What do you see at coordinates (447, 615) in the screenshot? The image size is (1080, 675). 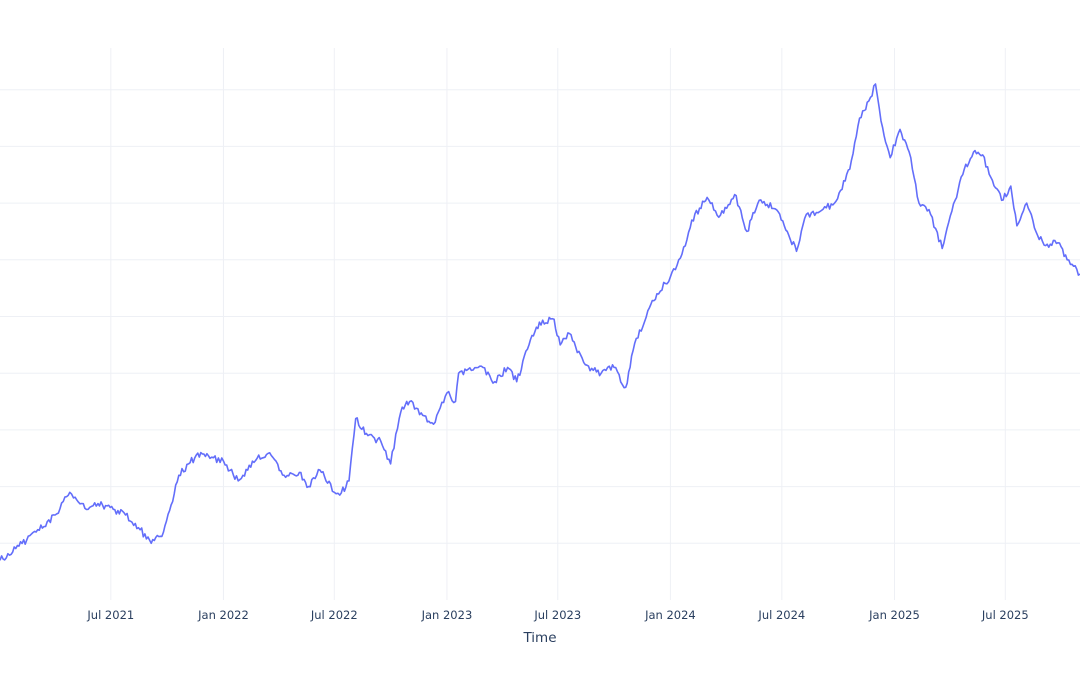 I see `x-tick-label: Jan 2023` at bounding box center [447, 615].